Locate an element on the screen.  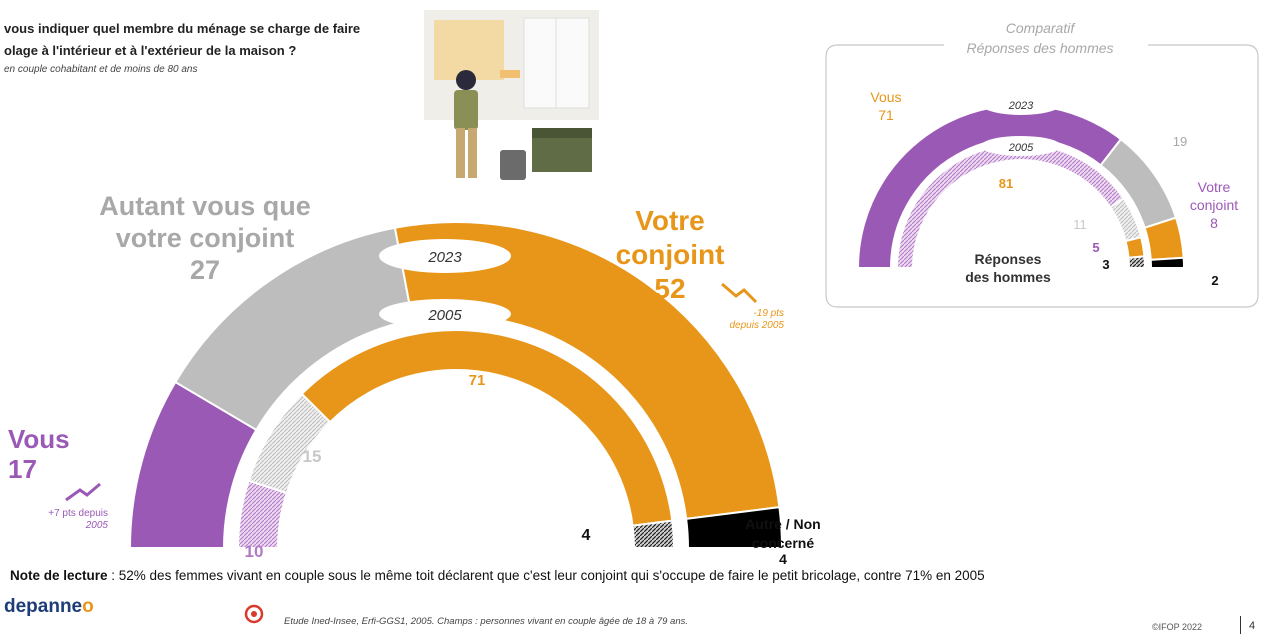
value-2005-conjoint: 71 is located at coordinates (477, 380).